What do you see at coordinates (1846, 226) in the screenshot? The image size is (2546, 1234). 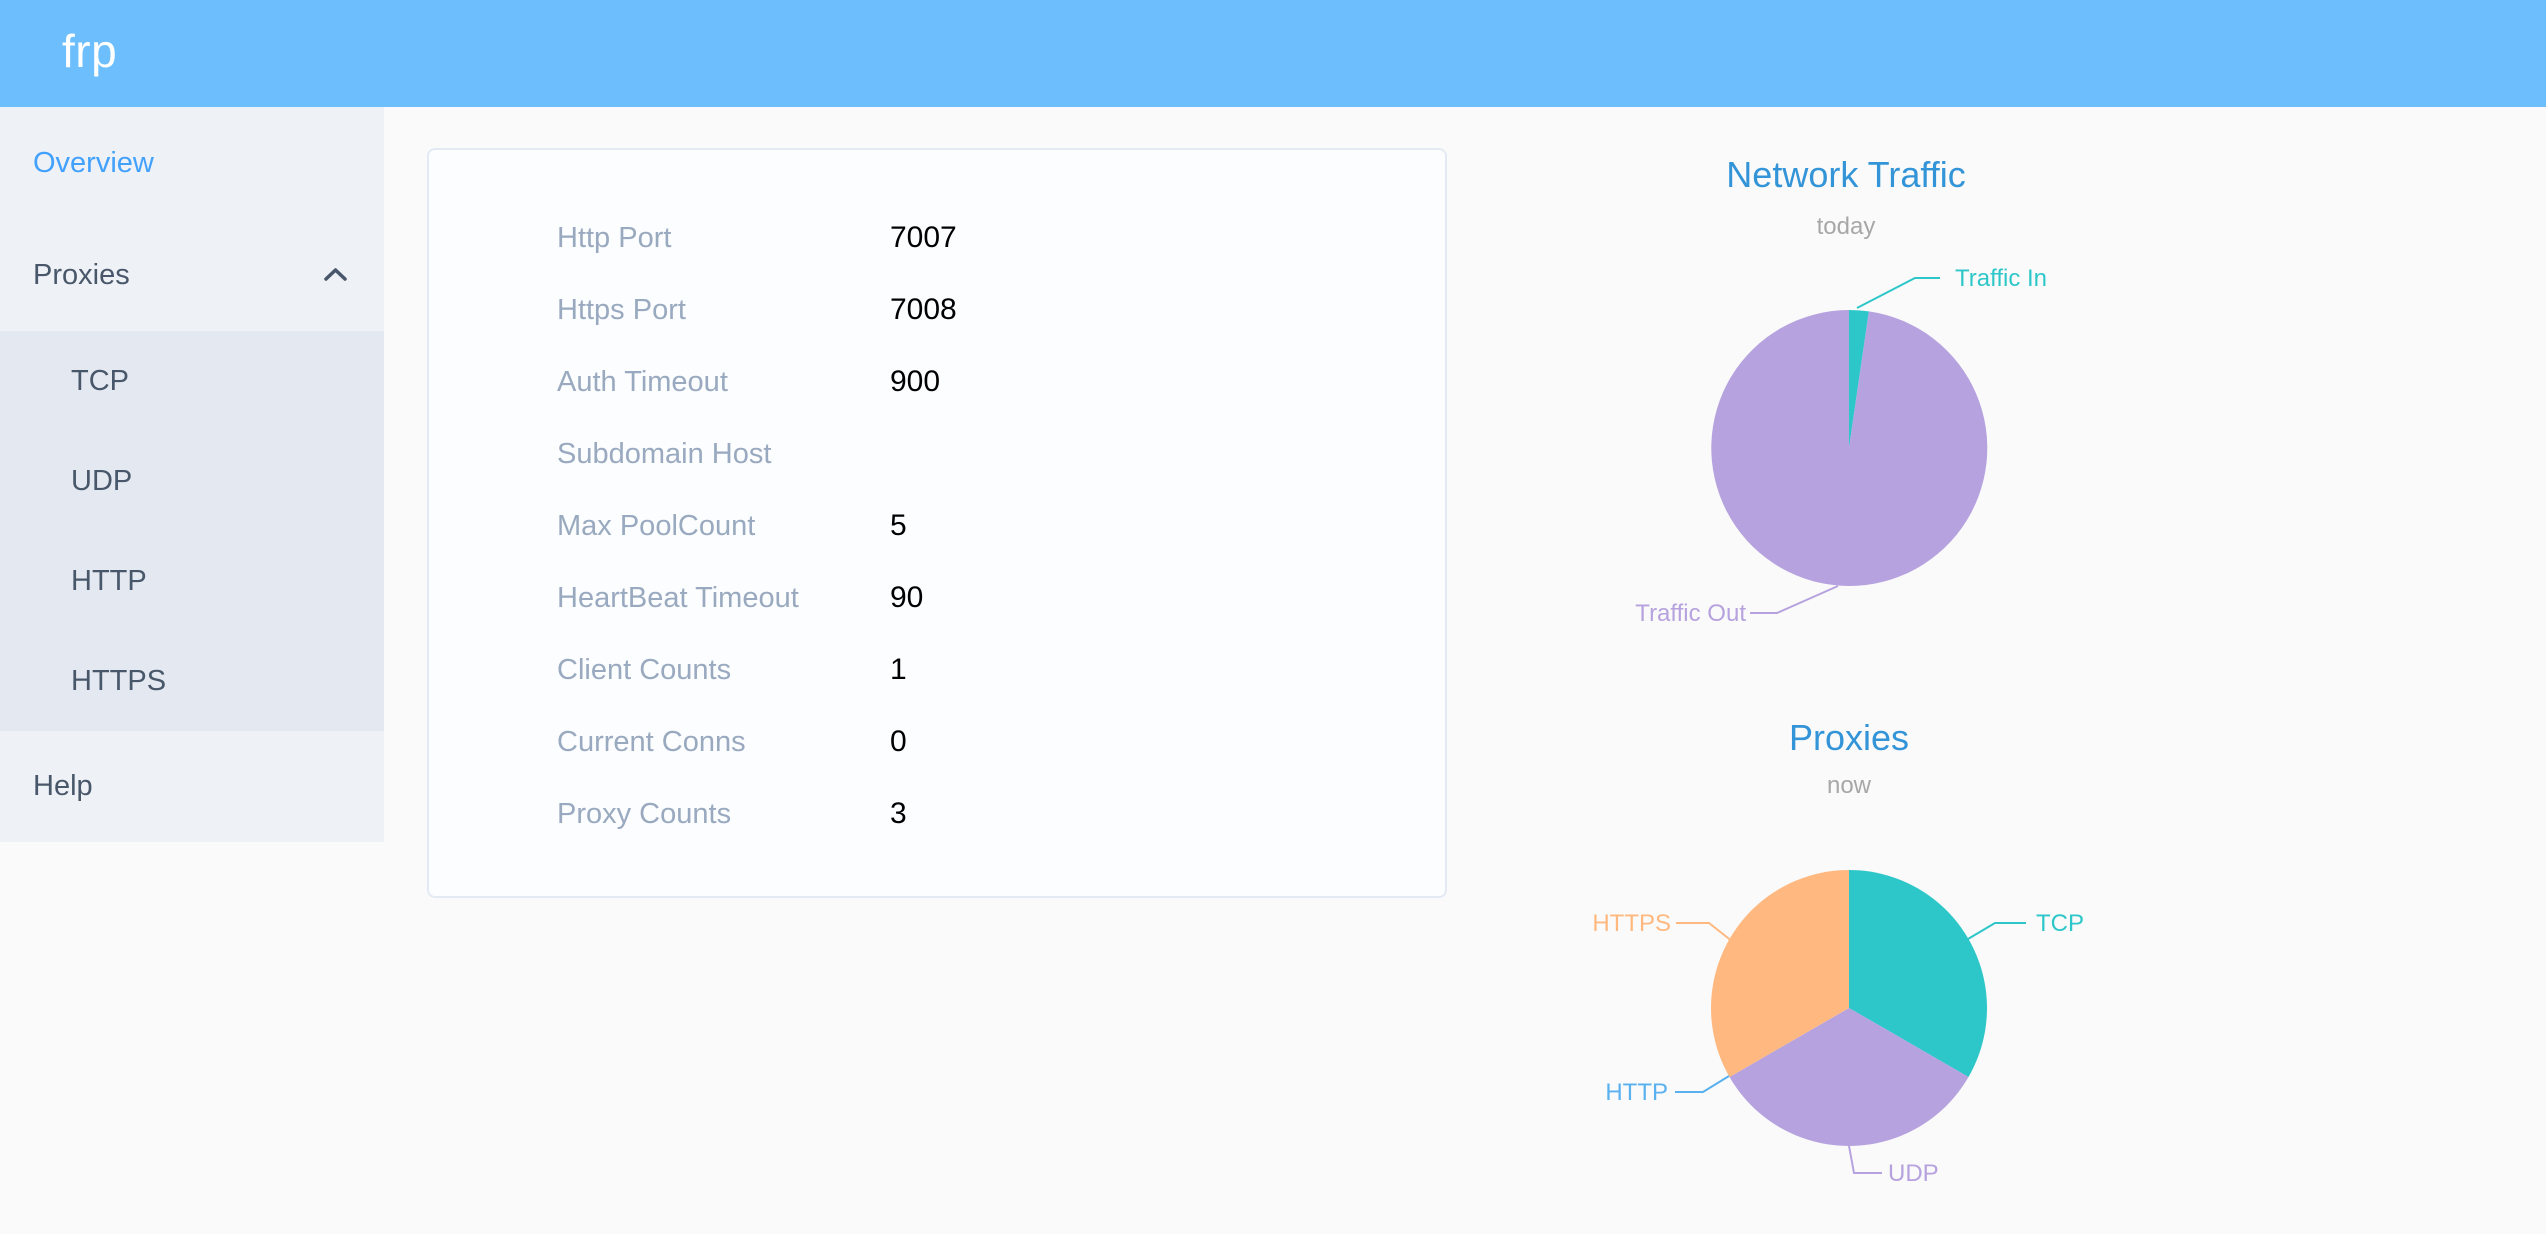 I see `chart-subtitle: today` at bounding box center [1846, 226].